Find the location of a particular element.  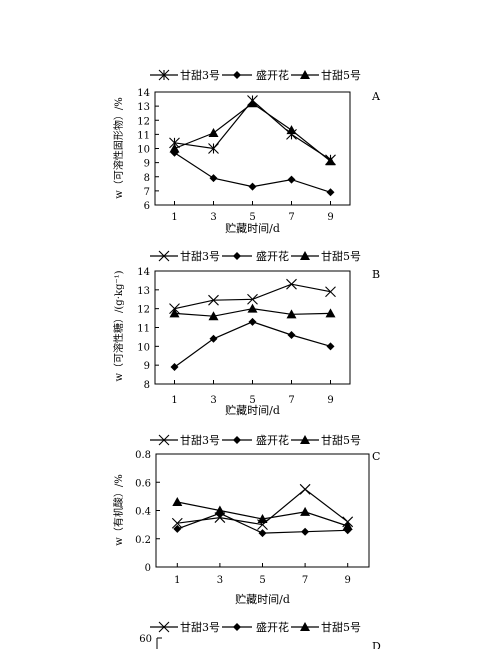

panel-letter: A is located at coordinates (376, 96).